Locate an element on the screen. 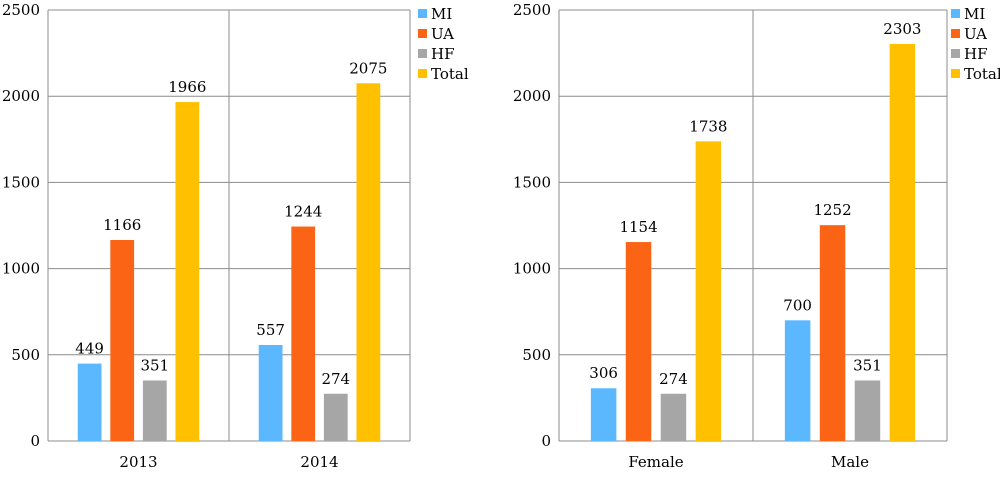 Image resolution: width=1000 pixels, height=481 pixels. data-label: 1966 is located at coordinates (187, 87).